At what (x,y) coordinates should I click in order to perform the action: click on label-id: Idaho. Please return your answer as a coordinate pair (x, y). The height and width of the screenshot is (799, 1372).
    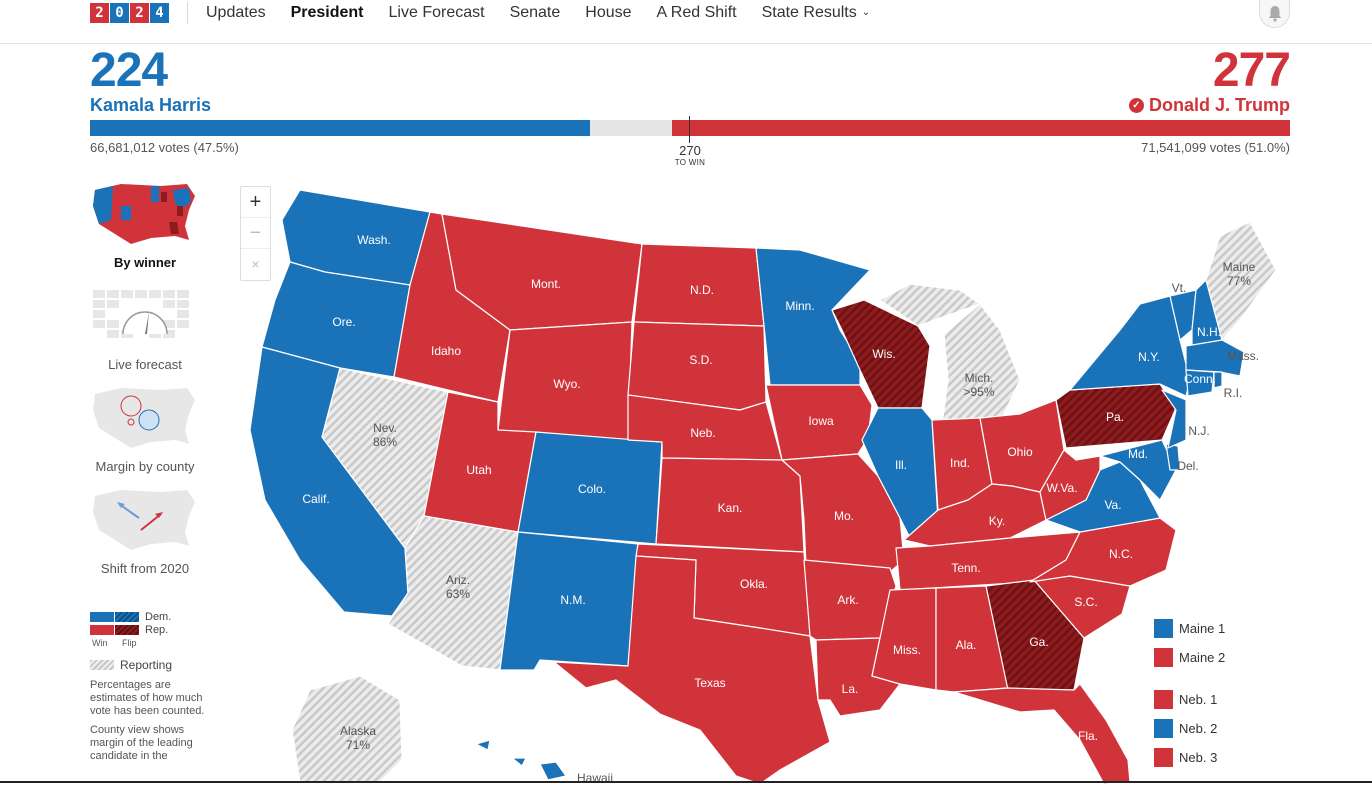
    Looking at the image, I should click on (446, 351).